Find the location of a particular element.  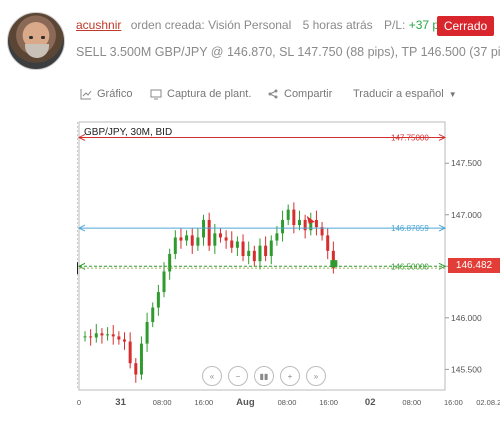

level-label-tp: 146.50000 is located at coordinates (410, 266).